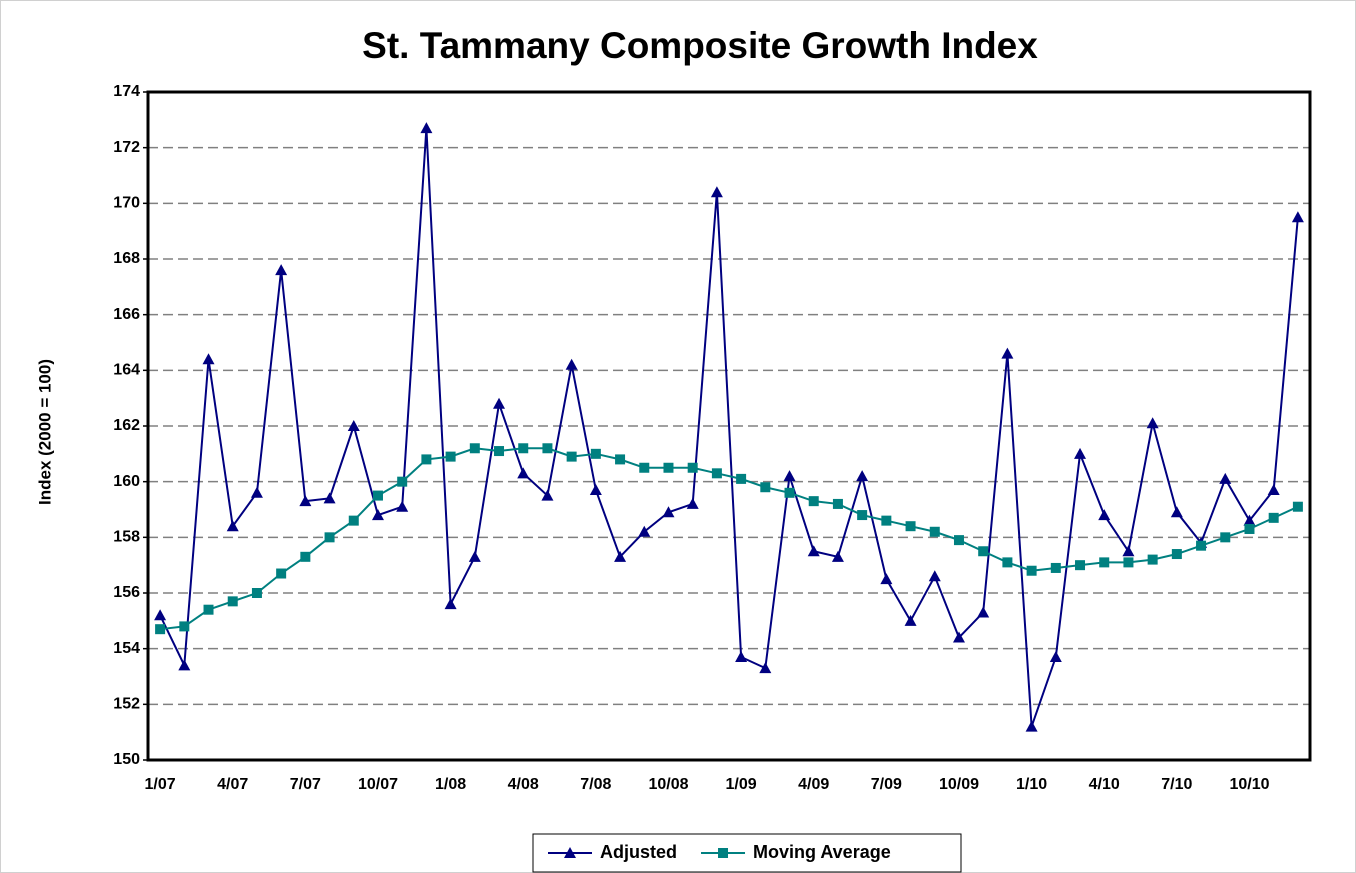 This screenshot has height=873, width=1356. Describe the element at coordinates (126, 203) in the screenshot. I see `y-tick-label: 170` at that location.